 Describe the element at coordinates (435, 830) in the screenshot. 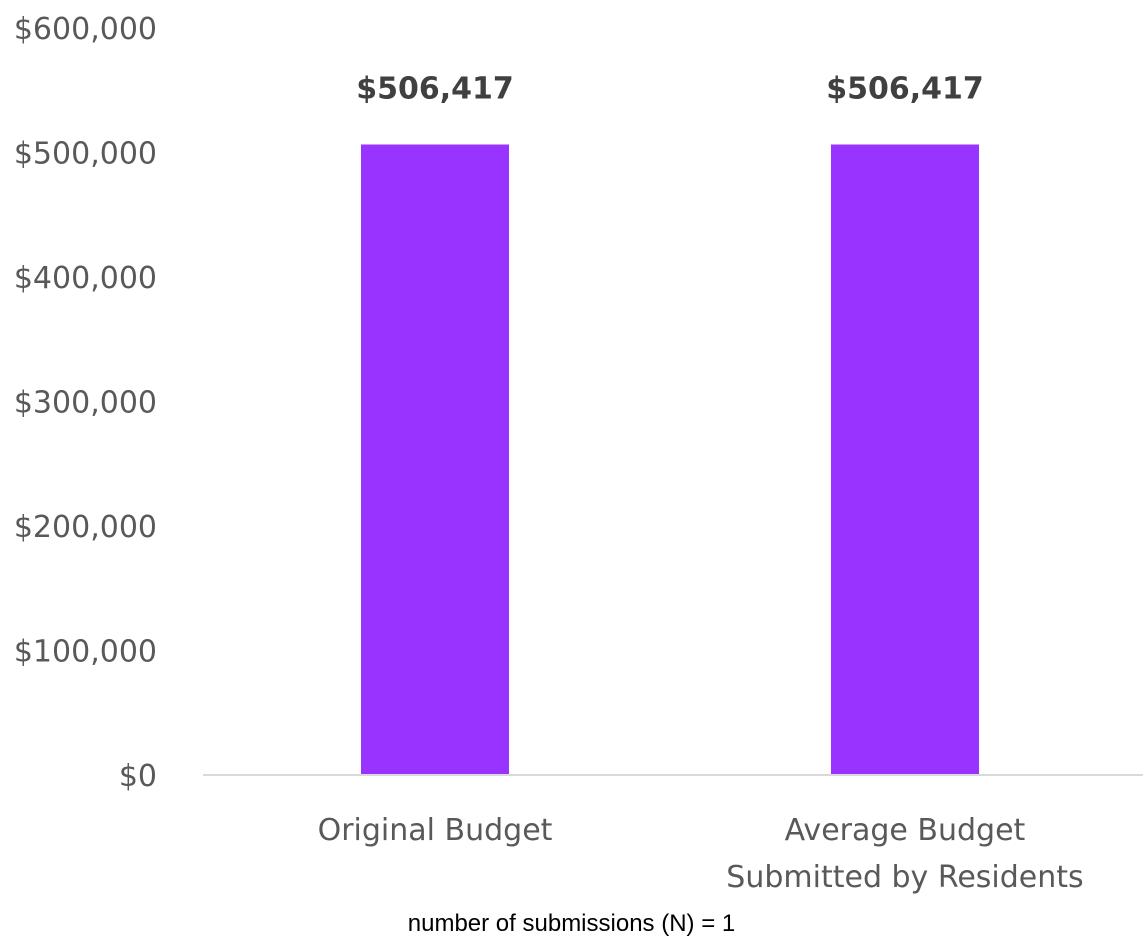

I see `x-category-label: Original Budget` at that location.